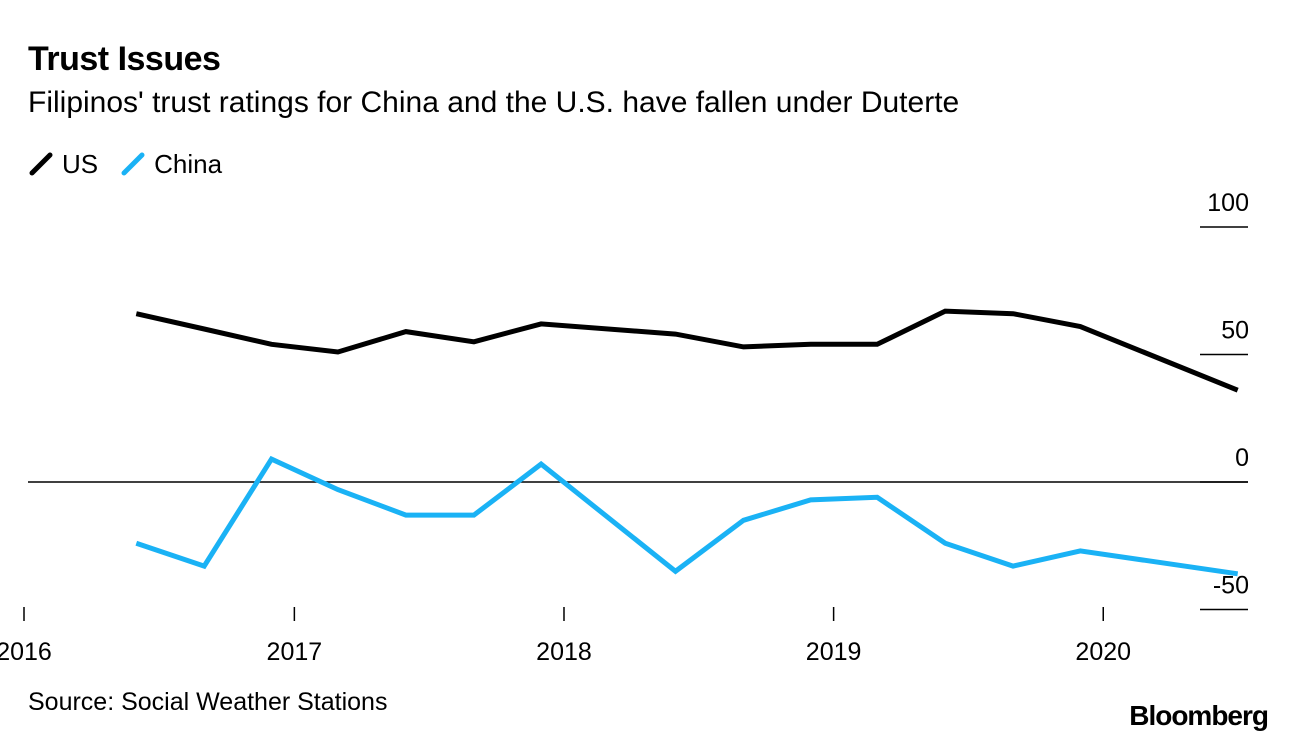 The image size is (1296, 744). I want to click on series-line-us, so click(687, 350).